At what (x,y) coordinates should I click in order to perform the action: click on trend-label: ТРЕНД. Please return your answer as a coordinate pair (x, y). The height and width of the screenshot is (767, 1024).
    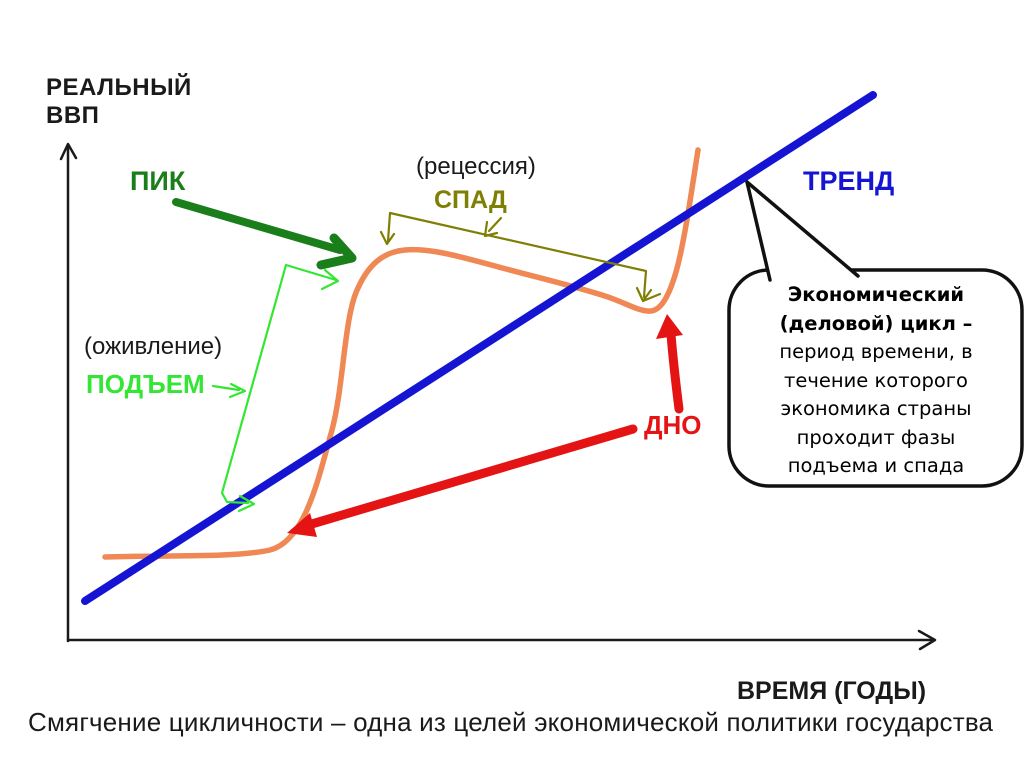
    Looking at the image, I should click on (849, 181).